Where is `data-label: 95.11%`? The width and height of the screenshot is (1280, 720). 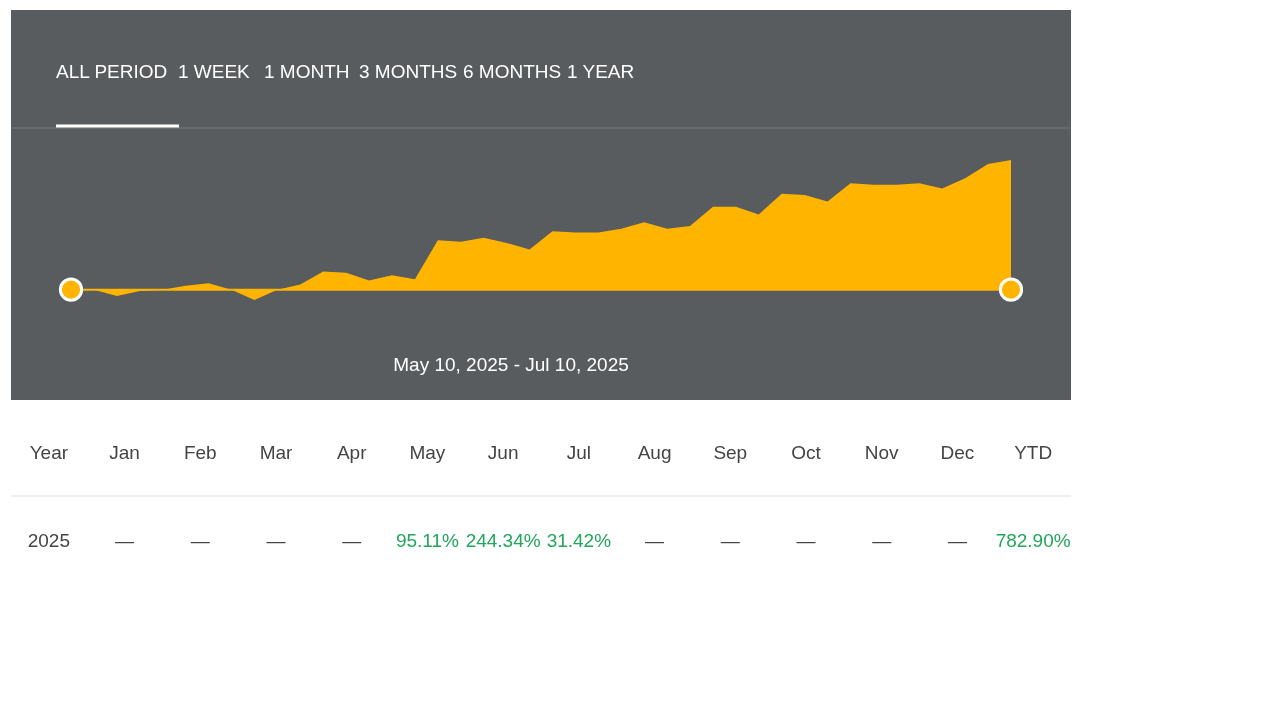 data-label: 95.11% is located at coordinates (427, 540).